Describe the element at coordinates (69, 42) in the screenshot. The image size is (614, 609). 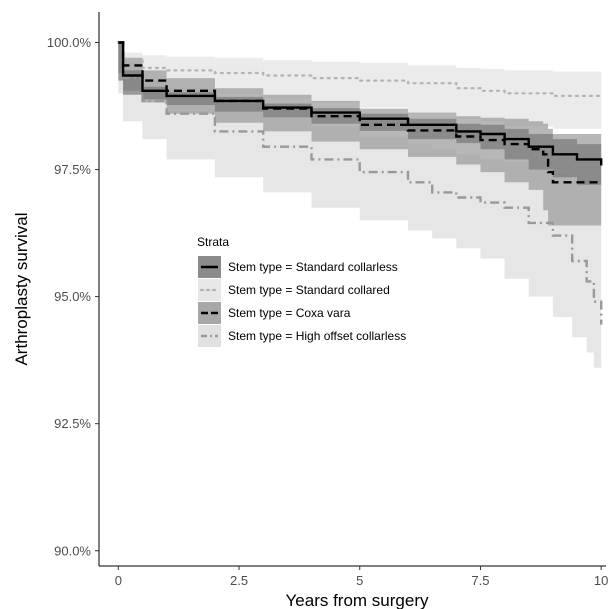
I see `y-tick-label: 100.0%` at that location.